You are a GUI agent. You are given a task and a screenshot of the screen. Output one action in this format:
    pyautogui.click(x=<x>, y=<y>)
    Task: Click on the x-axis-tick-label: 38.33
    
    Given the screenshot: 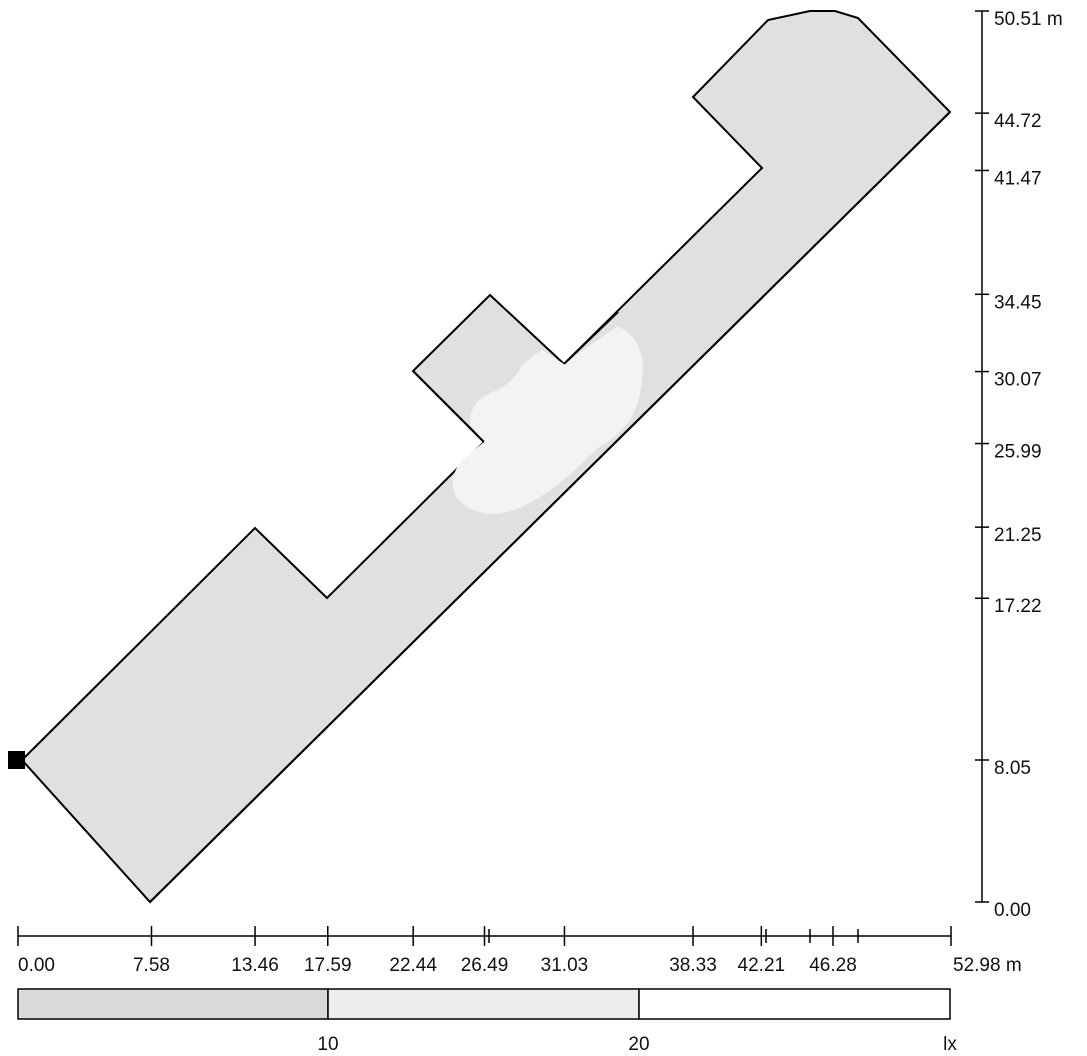 What is the action you would take?
    pyautogui.click(x=693, y=965)
    